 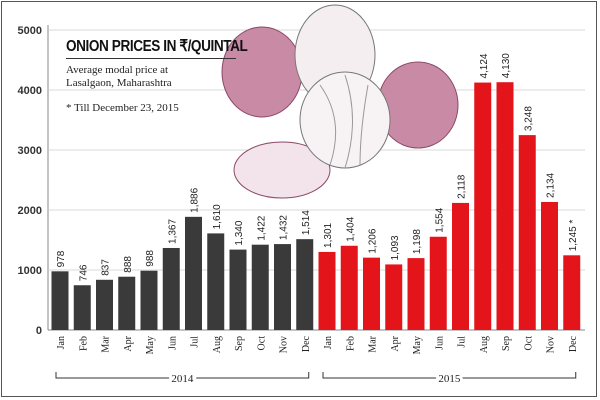 What do you see at coordinates (484, 65) in the screenshot?
I see `data-label: 4,124` at bounding box center [484, 65].